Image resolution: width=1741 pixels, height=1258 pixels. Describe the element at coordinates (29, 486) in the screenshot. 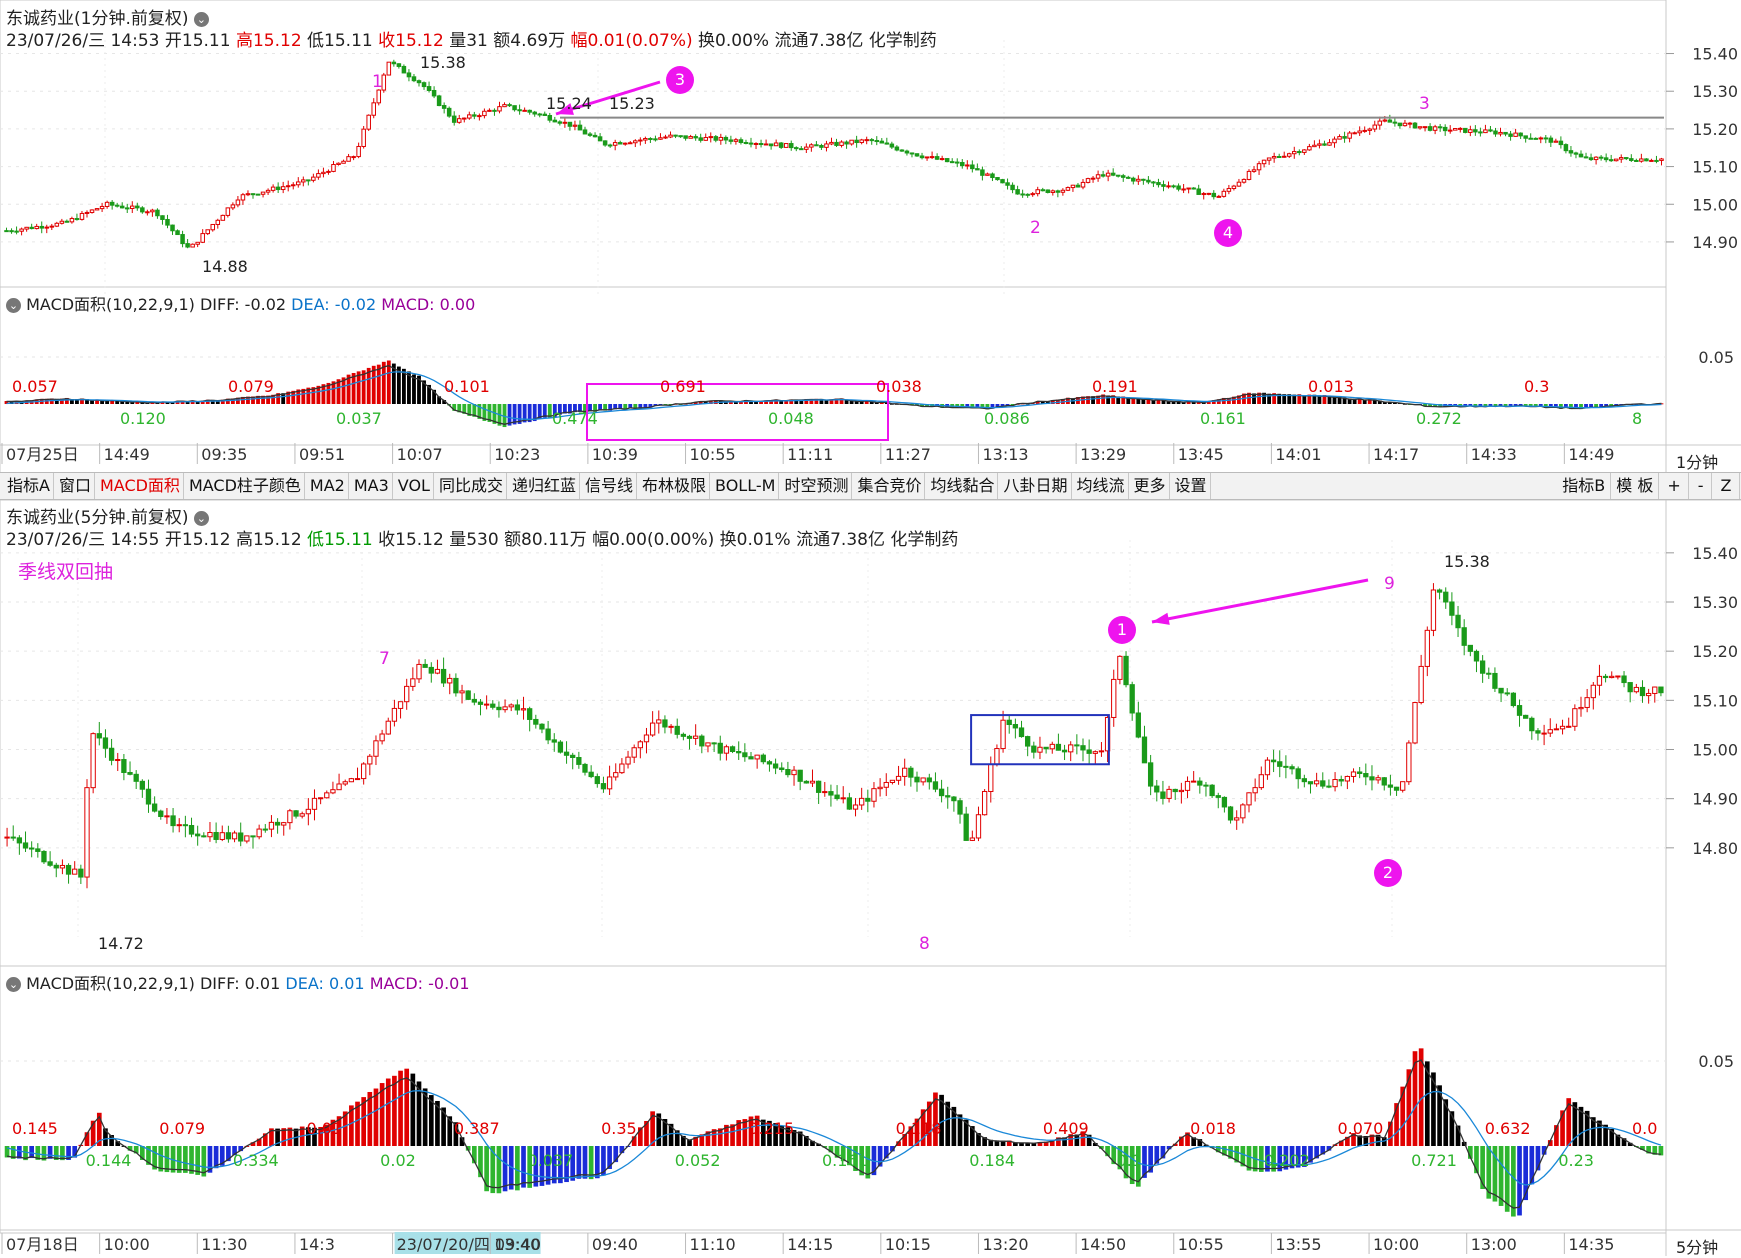

I see `toolbar-item-0: 指标A` at that location.